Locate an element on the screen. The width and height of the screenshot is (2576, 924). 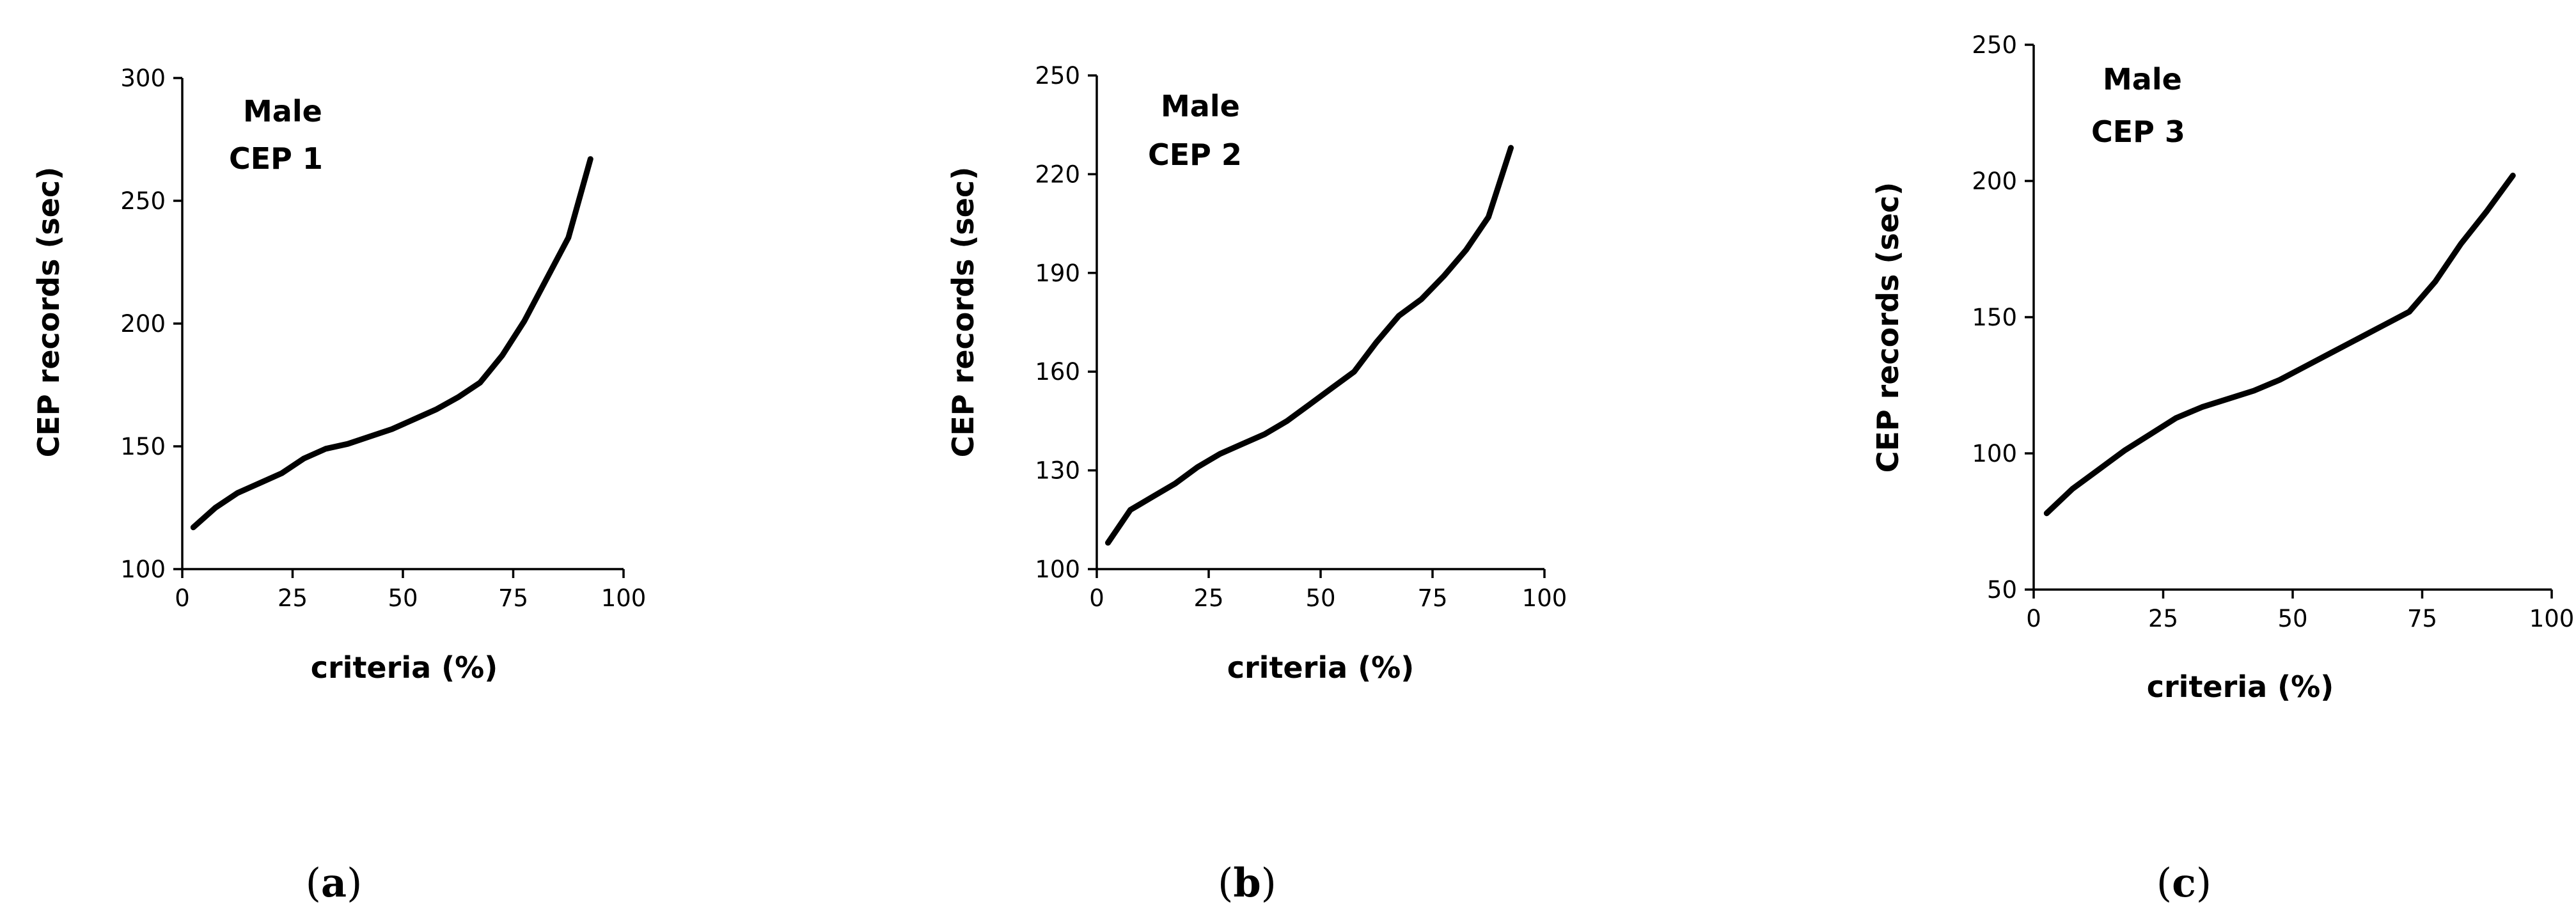
y-tick-label: 130 is located at coordinates (1057, 471).